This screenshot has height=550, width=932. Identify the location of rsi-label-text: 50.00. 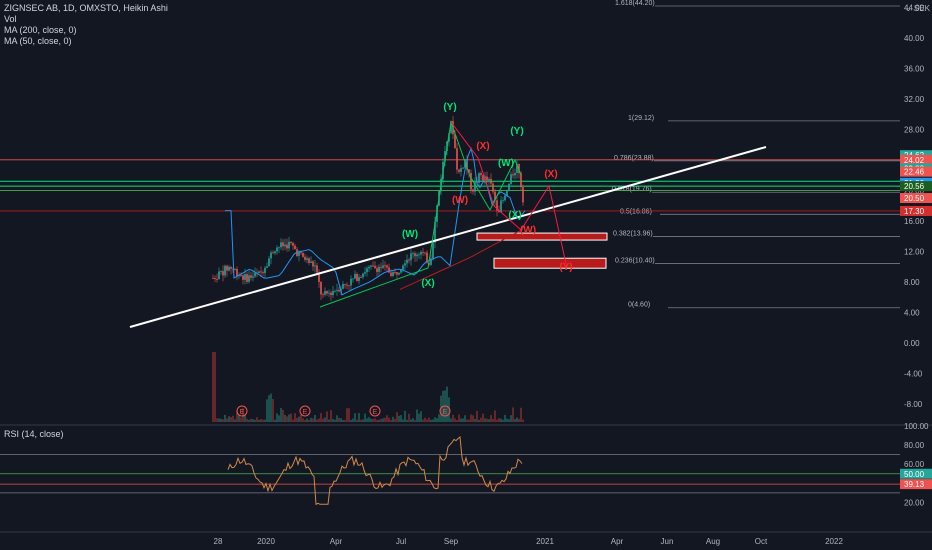
(914, 474).